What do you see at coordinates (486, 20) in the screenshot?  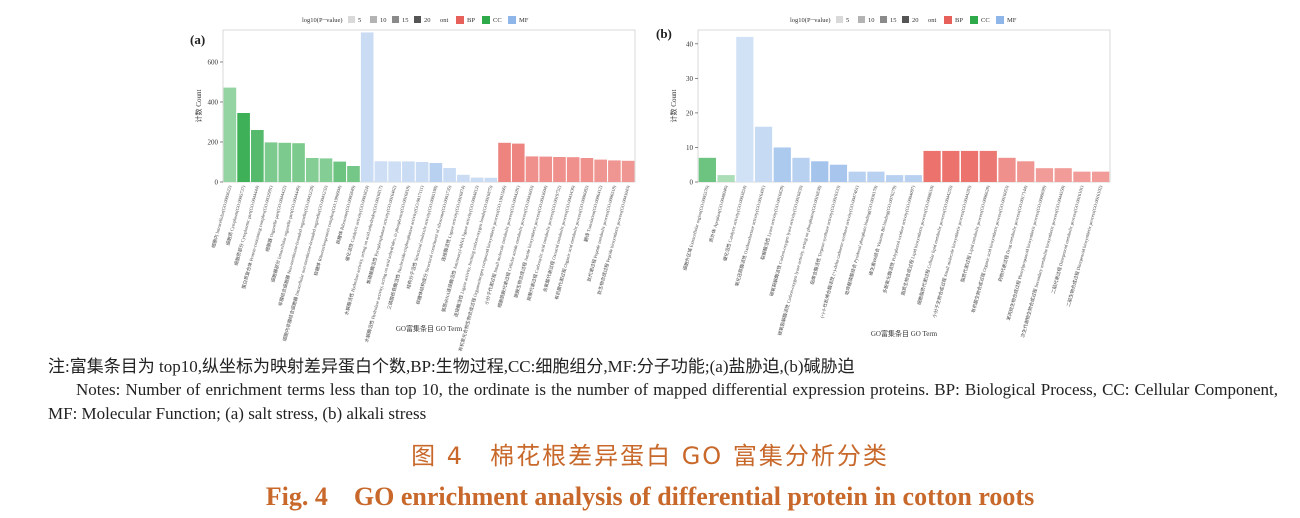 I see `legend-cc-swatch` at bounding box center [486, 20].